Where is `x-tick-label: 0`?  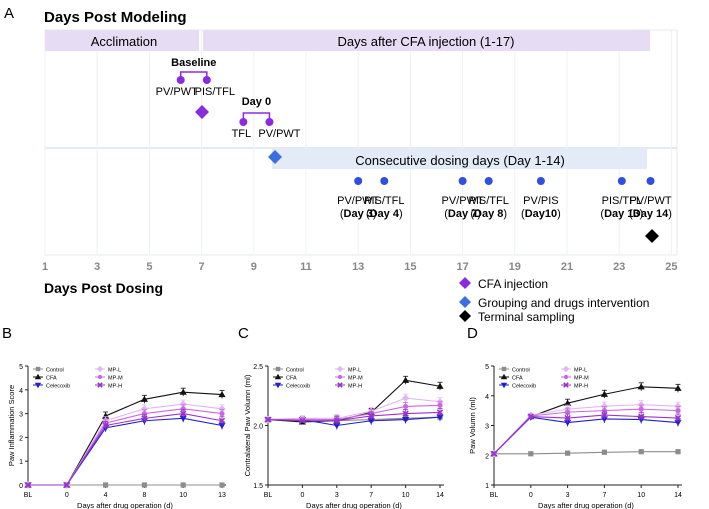
x-tick-label: 0 is located at coordinates (302, 495).